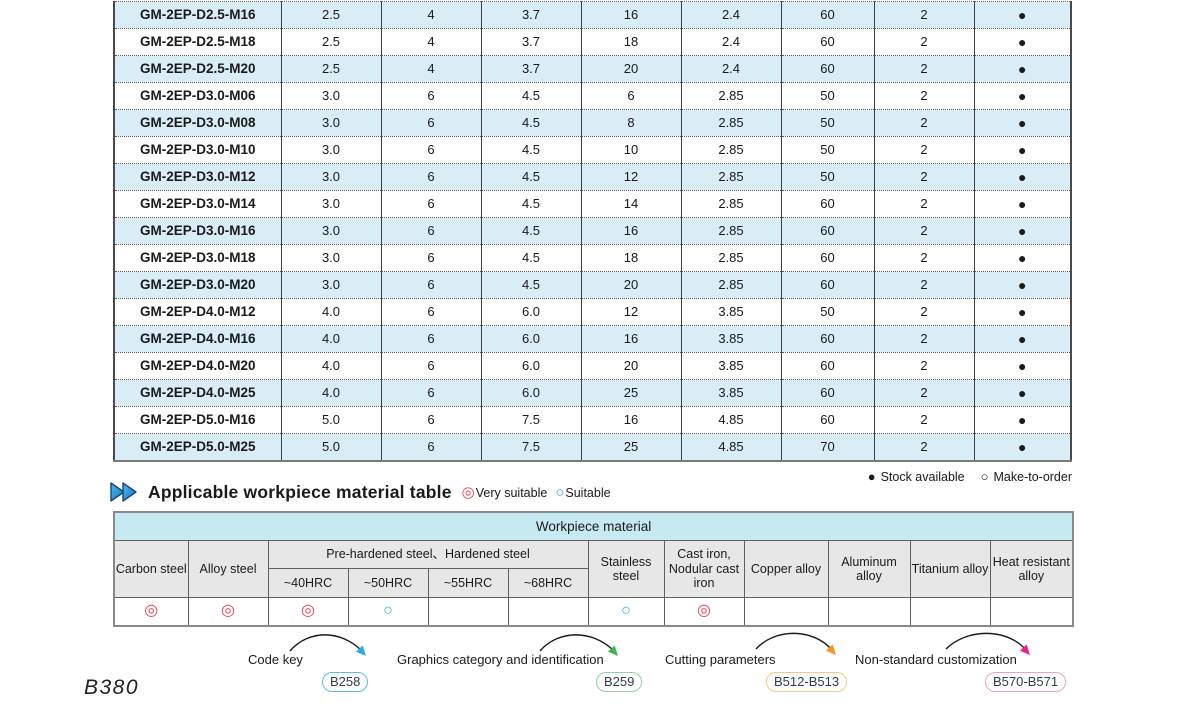  I want to click on spec-row: GM-2EP-D4.0-M25 4.0 6 6.0 25 3.85 60 2 ●, so click(592, 393).